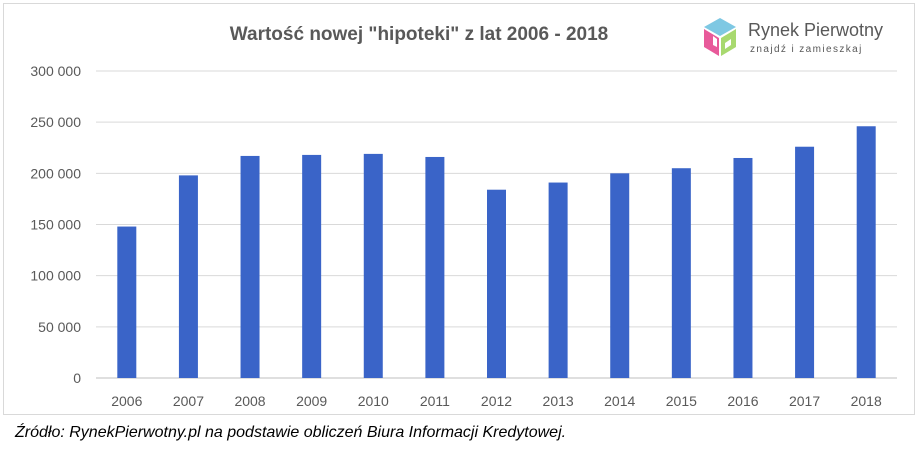  What do you see at coordinates (55, 276) in the screenshot?
I see `y-tick-label: 100 000` at bounding box center [55, 276].